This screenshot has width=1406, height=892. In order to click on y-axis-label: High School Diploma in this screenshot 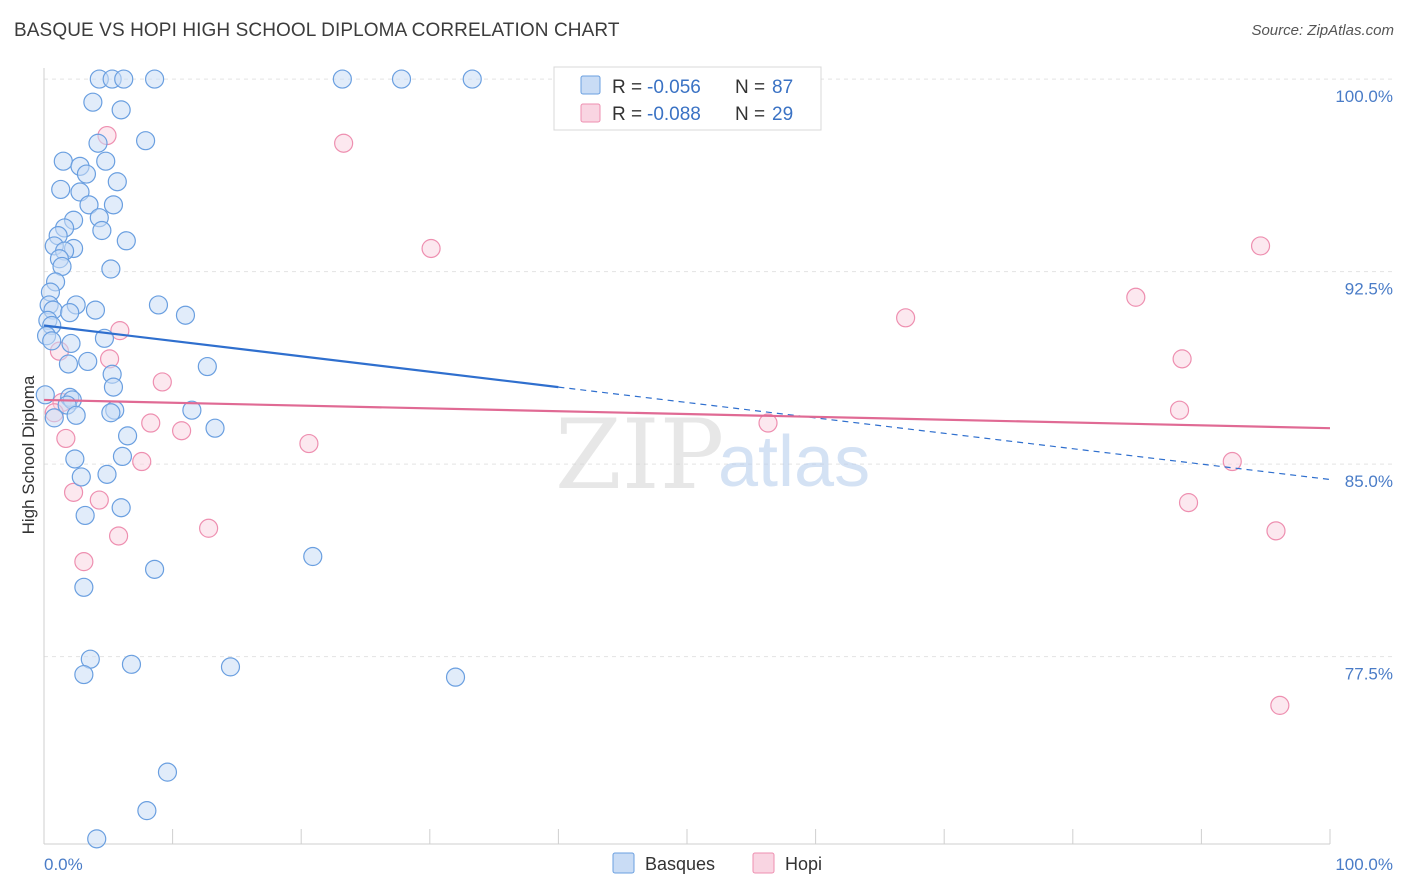, I will do `click(28, 454)`.